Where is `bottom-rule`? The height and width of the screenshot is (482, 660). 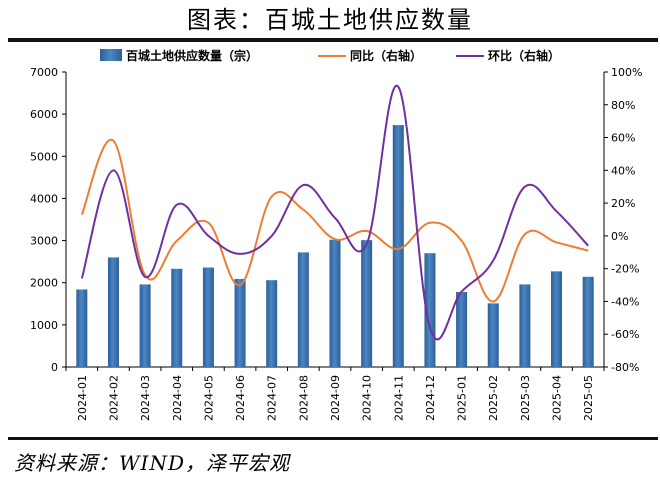
bottom-rule is located at coordinates (333, 438).